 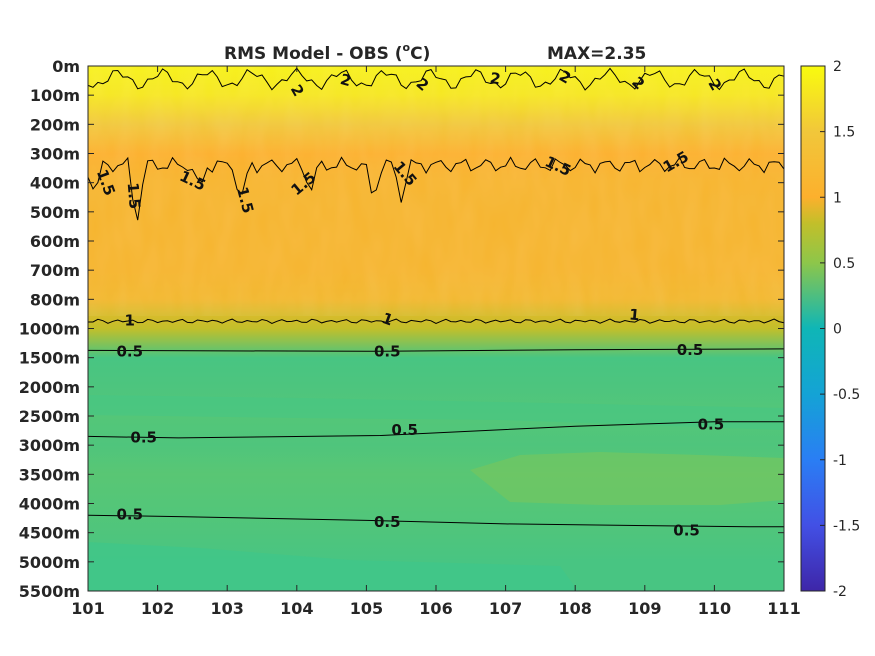 I want to click on title-suffix: C), so click(x=420, y=54).